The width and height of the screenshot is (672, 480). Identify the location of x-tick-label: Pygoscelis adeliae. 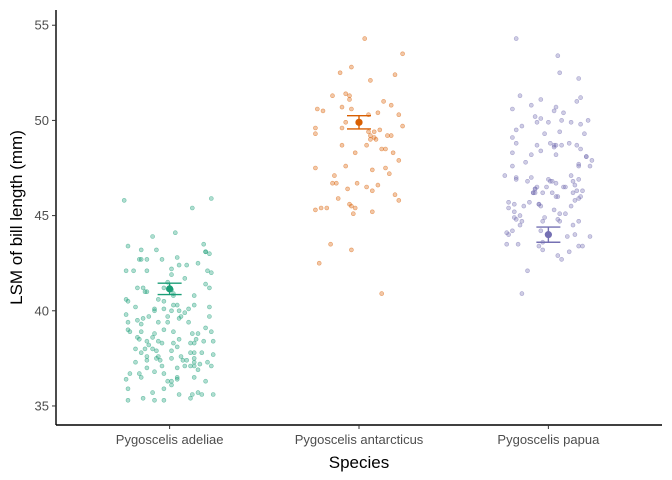
(170, 439).